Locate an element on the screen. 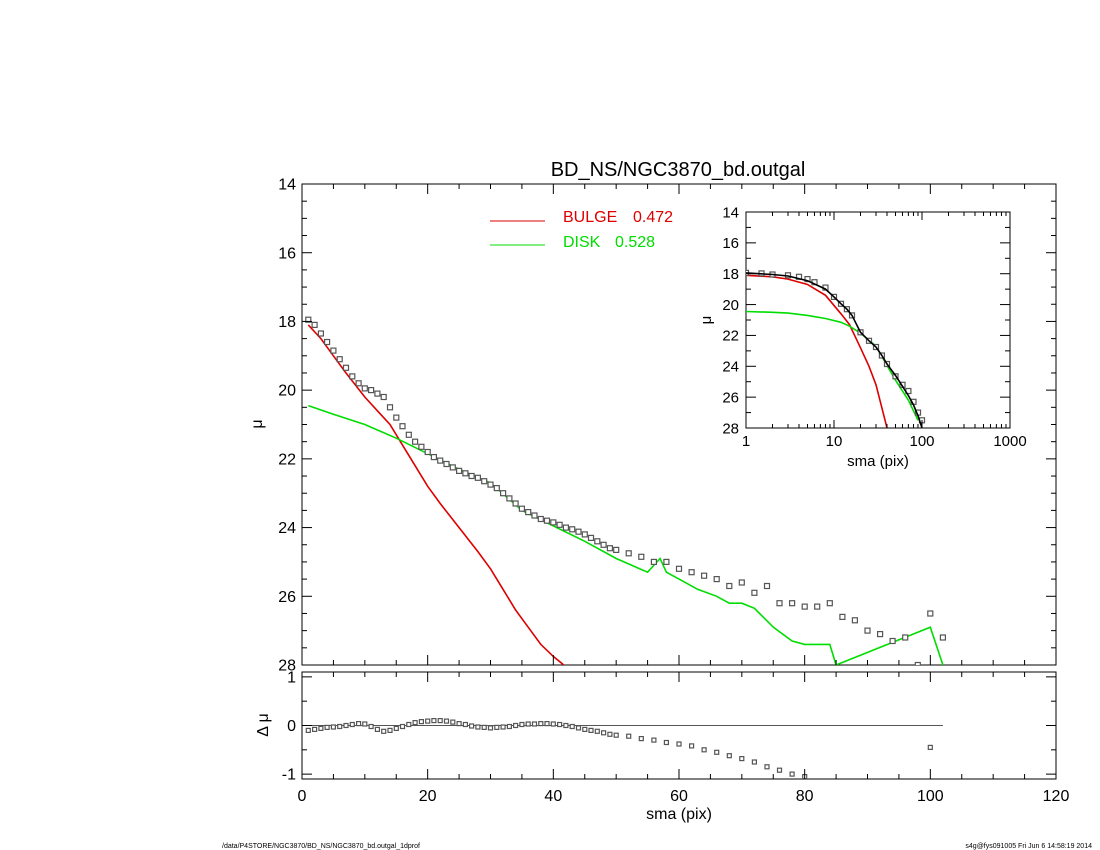 The image size is (1100, 850). inset-x-tick-label: 1000 is located at coordinates (1009, 441).